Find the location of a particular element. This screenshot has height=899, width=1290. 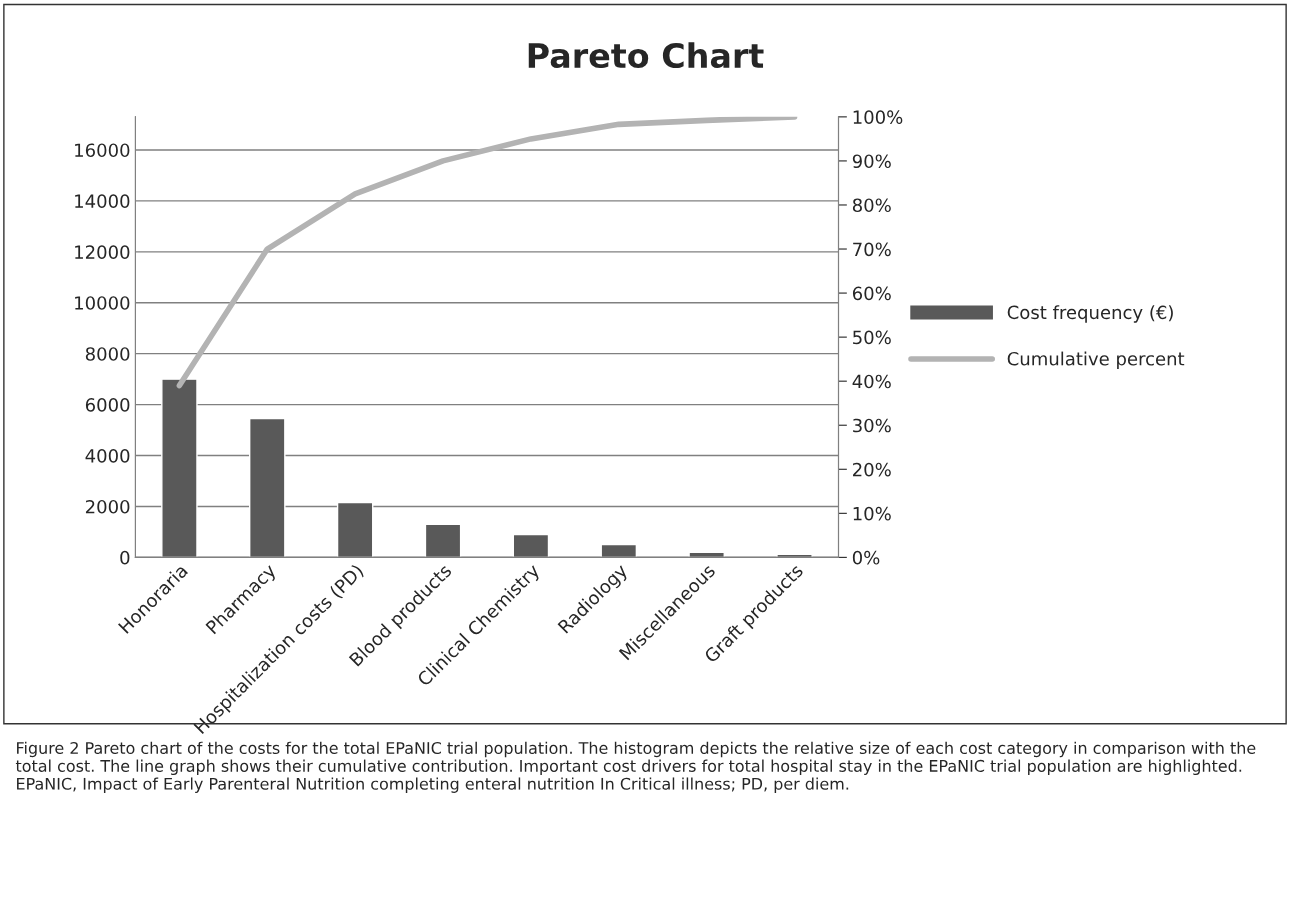

y2-tick-label: 40% is located at coordinates (871, 381).